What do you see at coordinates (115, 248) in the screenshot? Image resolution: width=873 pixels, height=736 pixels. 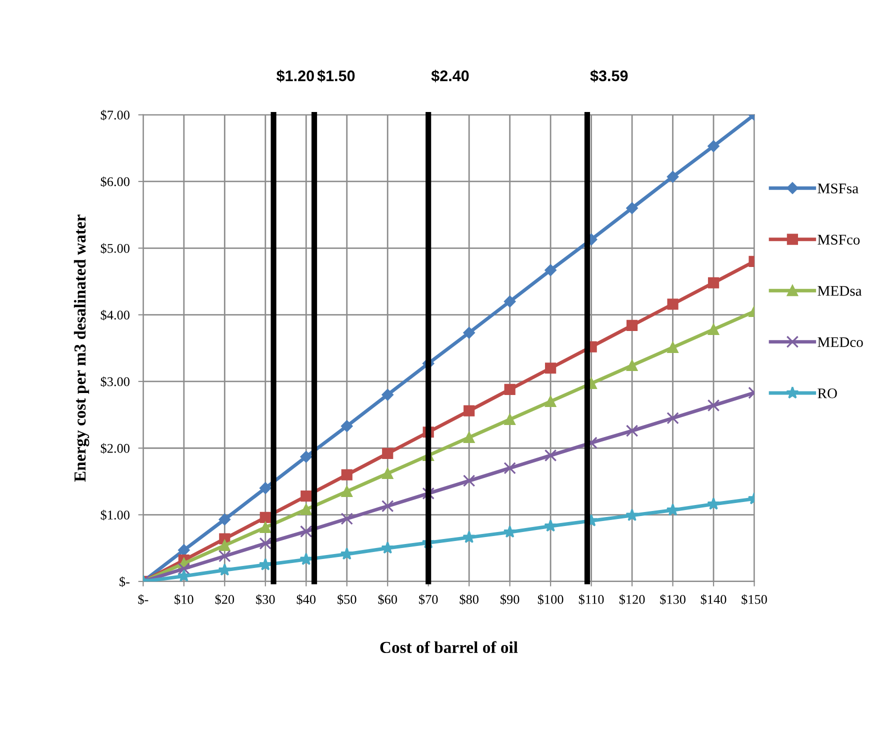 I see `y-tick-label: $5.00` at bounding box center [115, 248].